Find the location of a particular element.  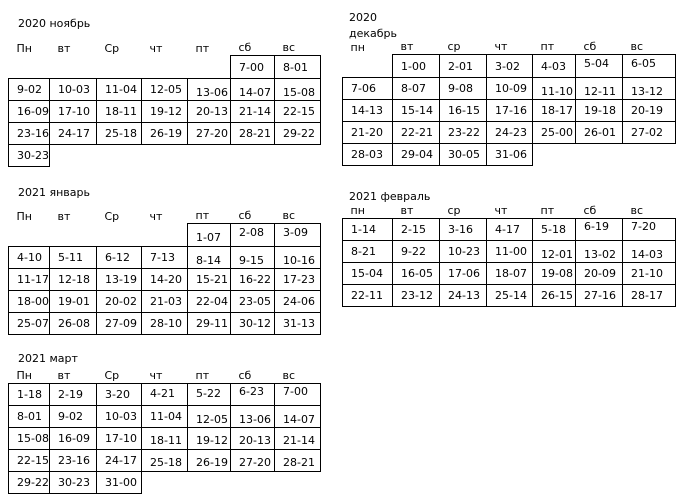

week-row: 25-07 26-08 27-09 28-10 29-11 30-12 31-13 is located at coordinates (164, 323).